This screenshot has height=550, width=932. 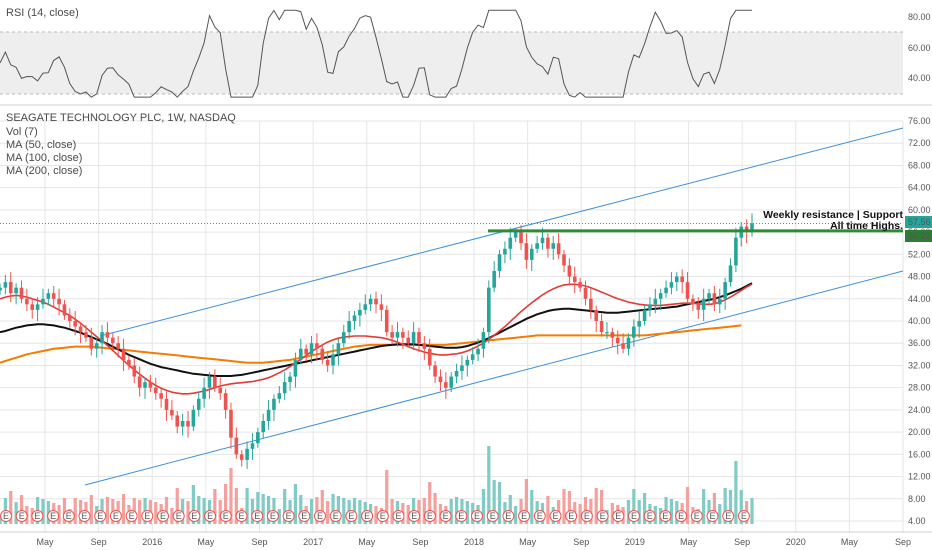 I want to click on time-tick: 2016, so click(x=152, y=542).